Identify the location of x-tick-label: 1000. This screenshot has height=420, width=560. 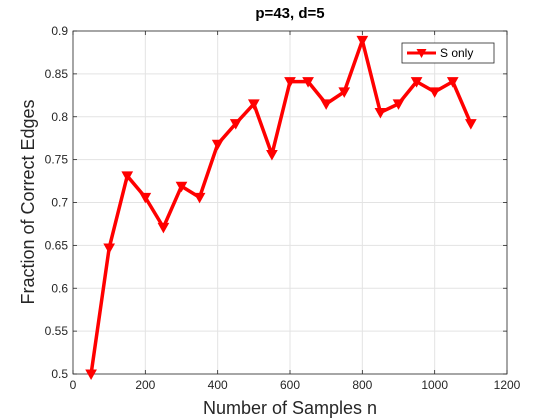
(434, 385).